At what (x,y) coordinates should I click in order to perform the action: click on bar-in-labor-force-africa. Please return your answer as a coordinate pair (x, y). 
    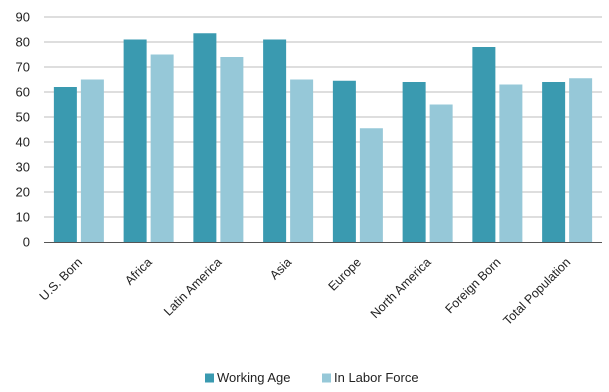
    Looking at the image, I should click on (162, 148).